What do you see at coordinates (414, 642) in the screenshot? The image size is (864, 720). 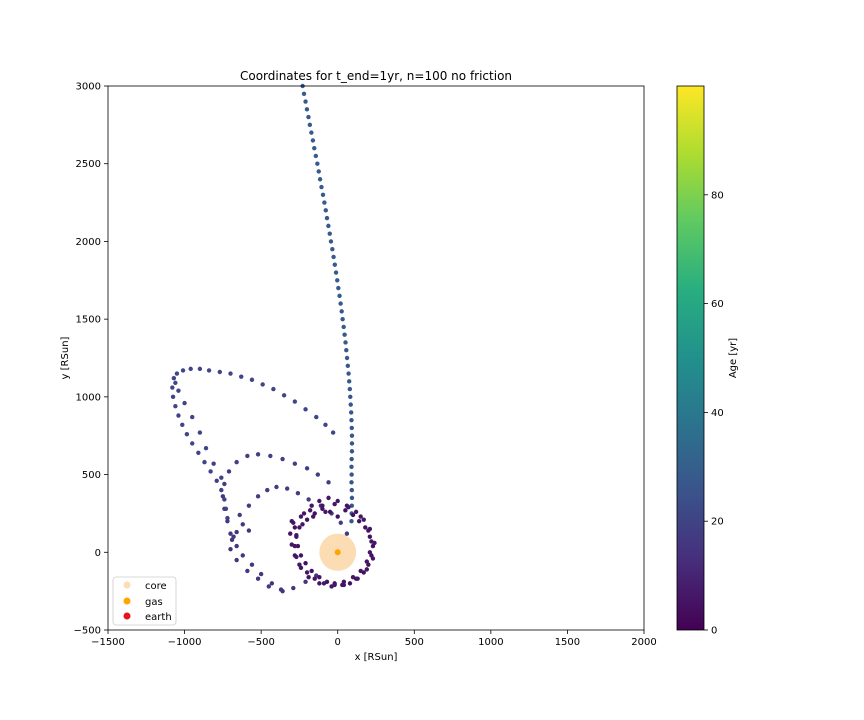 I see `x-tick-label: 500` at bounding box center [414, 642].